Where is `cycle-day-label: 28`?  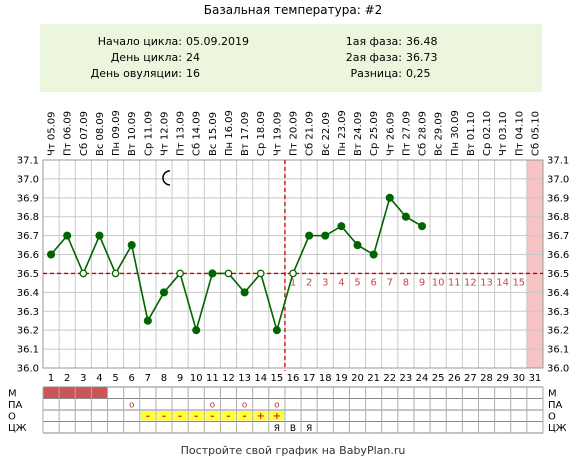 cycle-day-label: 28 is located at coordinates (486, 378).